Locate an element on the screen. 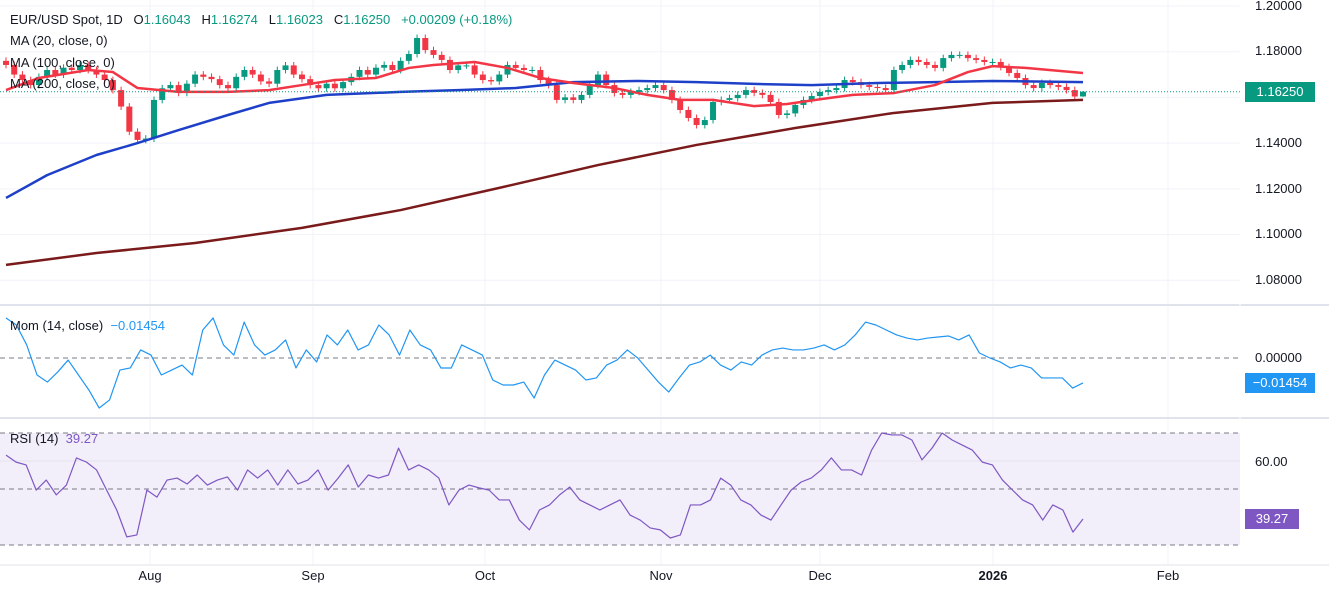 This screenshot has height=593, width=1329. mom-legend: Mom (14, close) −0.01454 is located at coordinates (87, 325).